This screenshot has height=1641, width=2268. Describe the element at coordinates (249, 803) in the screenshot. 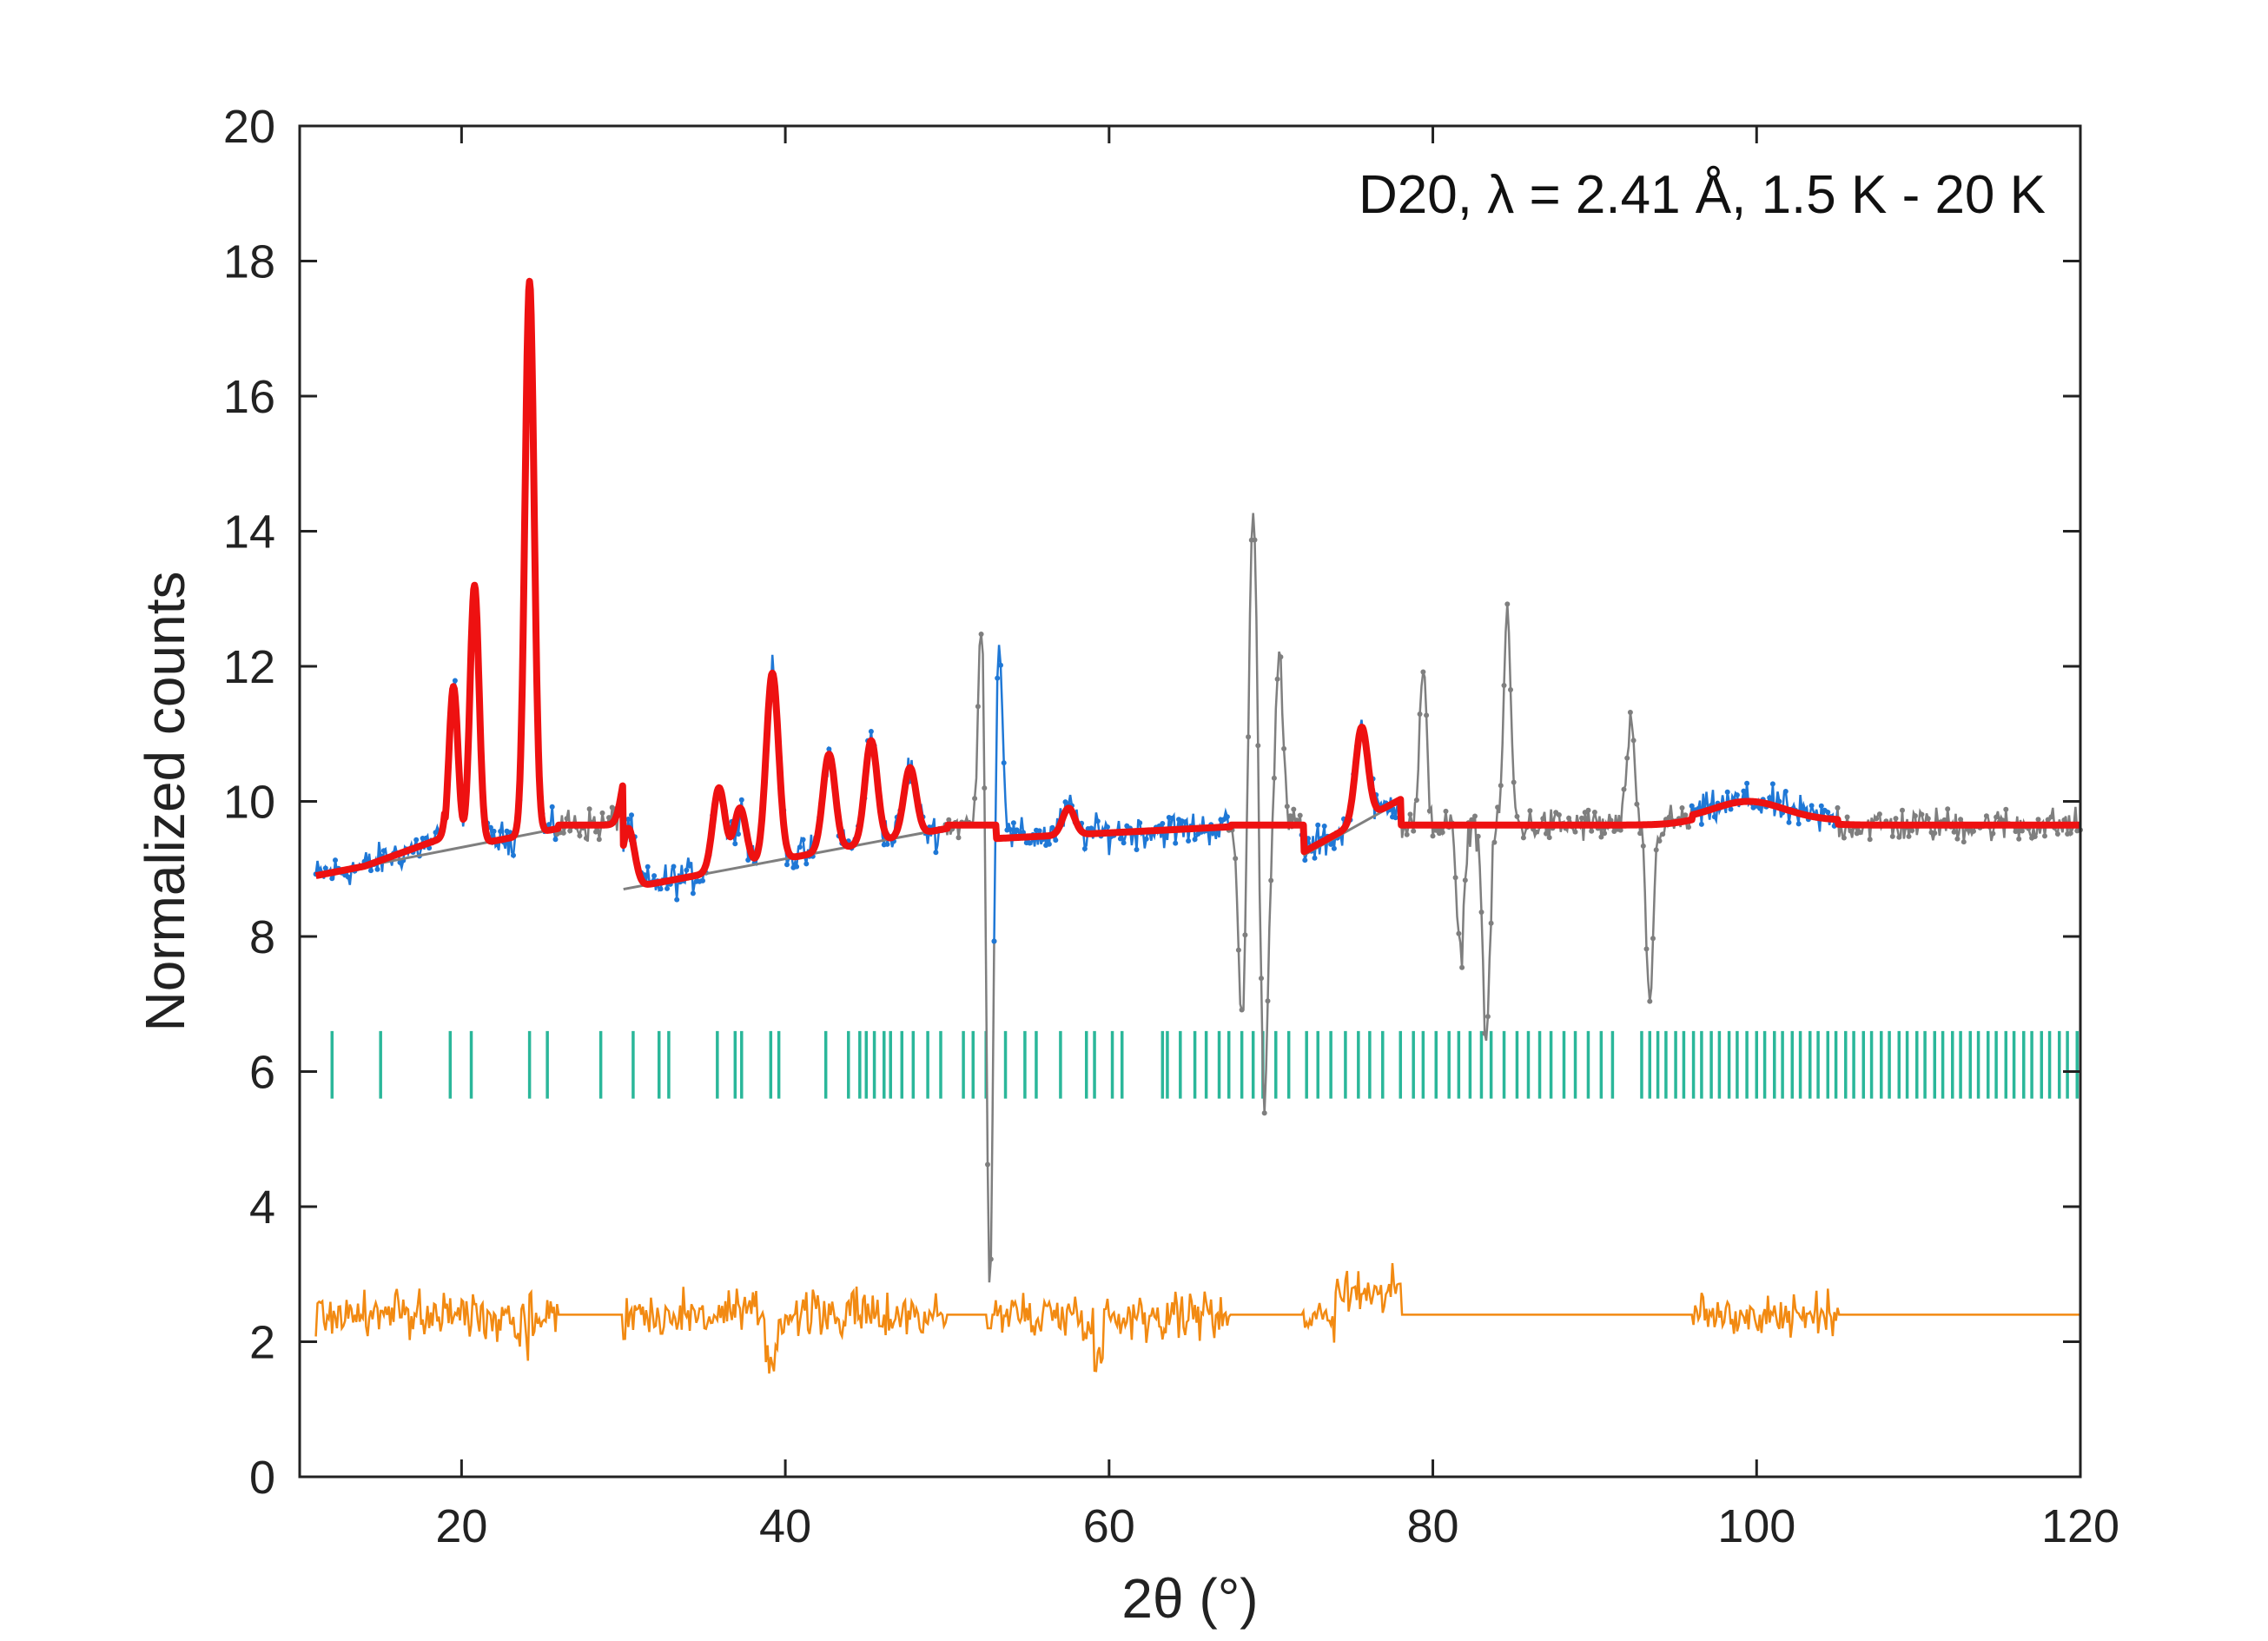

I see `y-tick-label: 10` at that location.